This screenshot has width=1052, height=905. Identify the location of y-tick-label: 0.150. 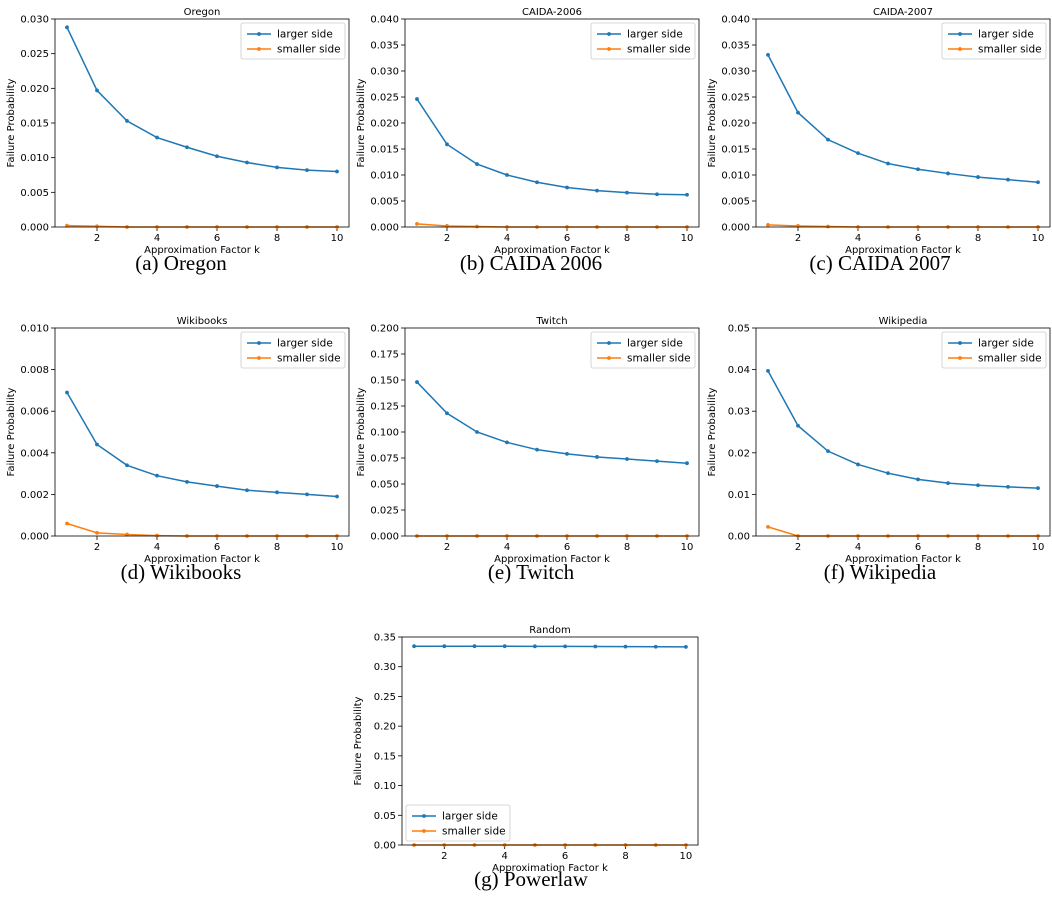
(384, 381).